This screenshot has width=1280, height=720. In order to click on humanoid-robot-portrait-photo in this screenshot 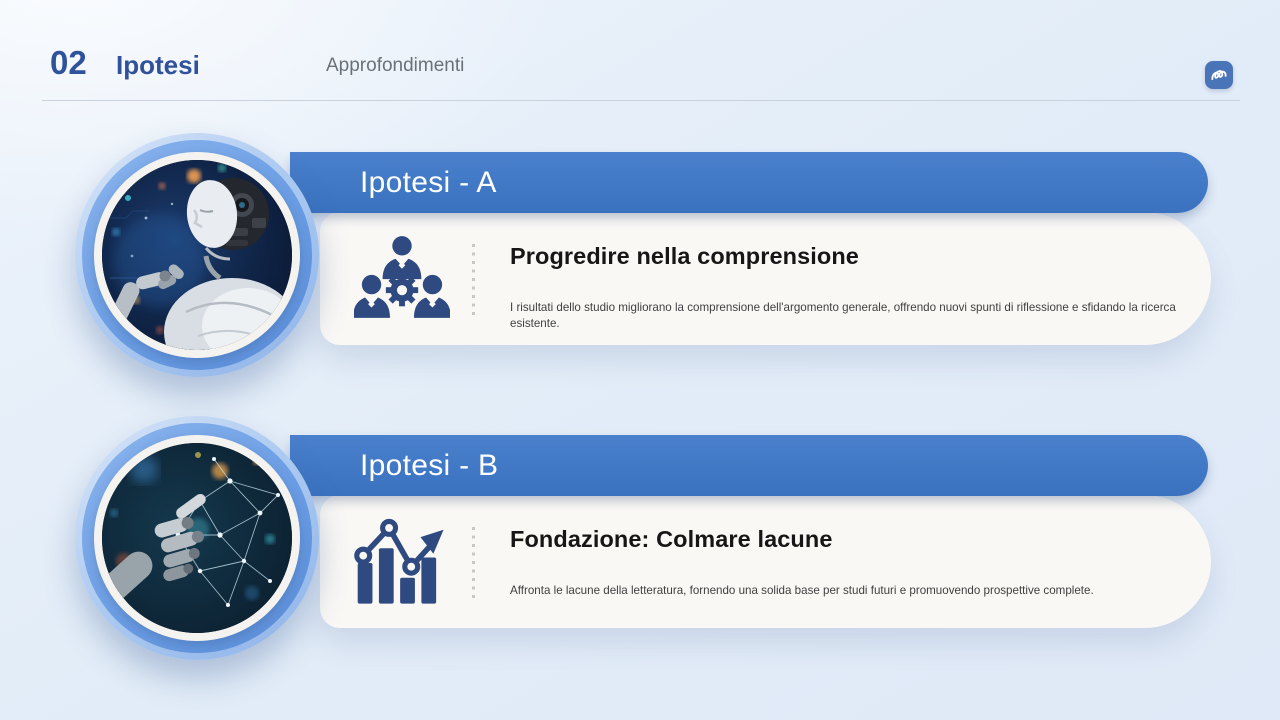, I will do `click(197, 255)`.